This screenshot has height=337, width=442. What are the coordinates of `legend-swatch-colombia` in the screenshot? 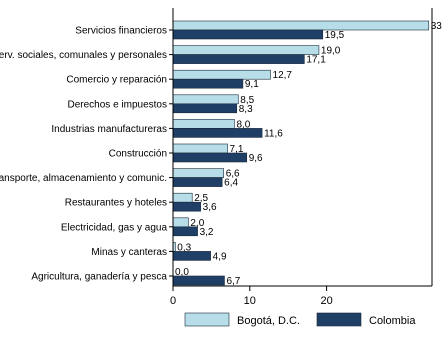 It's located at (339, 319).